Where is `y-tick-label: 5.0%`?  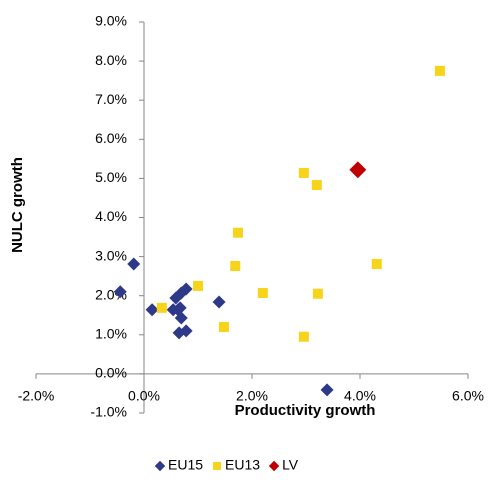
y-tick-label: 5.0% is located at coordinates (111, 177).